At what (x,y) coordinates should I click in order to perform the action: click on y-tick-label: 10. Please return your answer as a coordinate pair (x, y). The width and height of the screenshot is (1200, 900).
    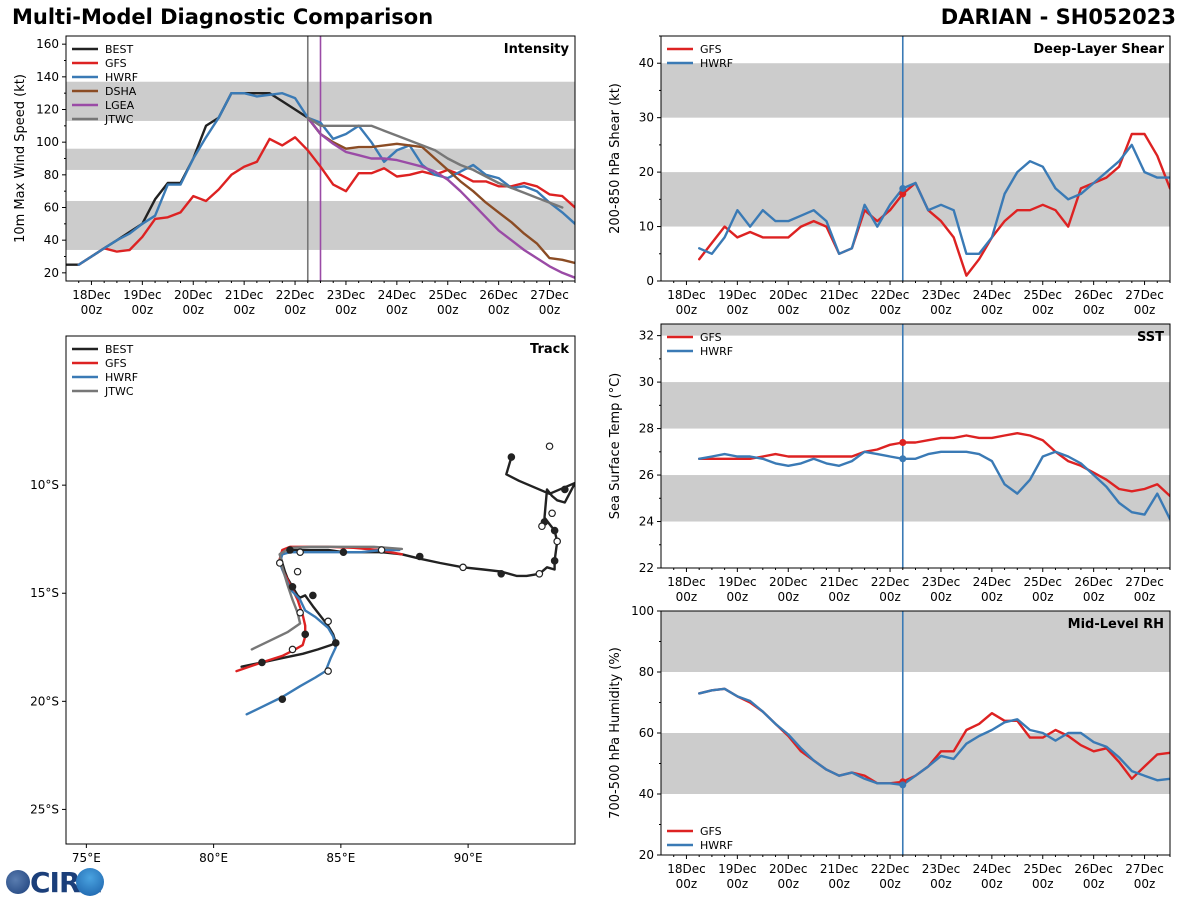
    Looking at the image, I should click on (646, 227).